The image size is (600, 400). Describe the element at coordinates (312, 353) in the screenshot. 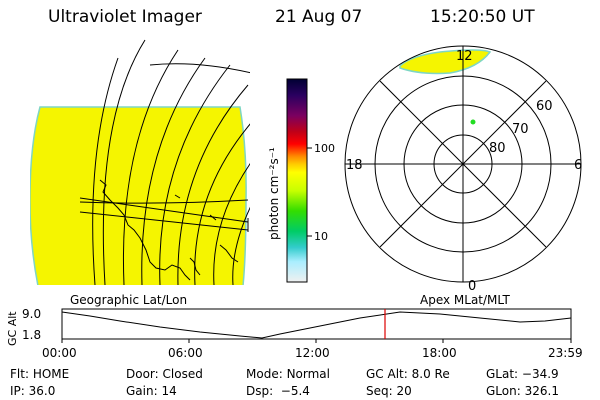

I see `alt-x-tick-1200: 12:00` at that location.